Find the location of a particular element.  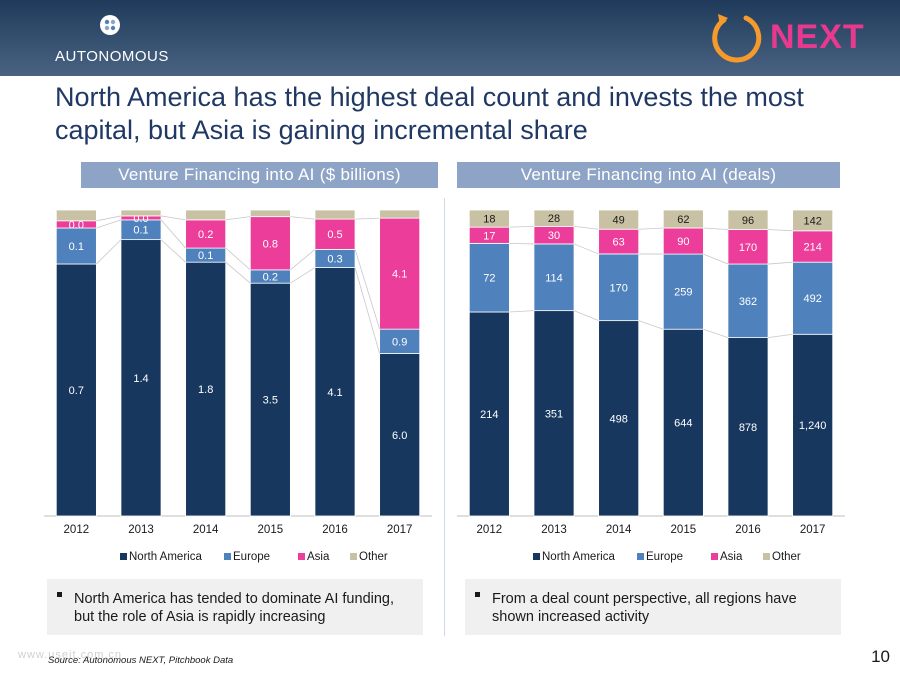

data-label-europe-2014: 170 is located at coordinates (618, 288).